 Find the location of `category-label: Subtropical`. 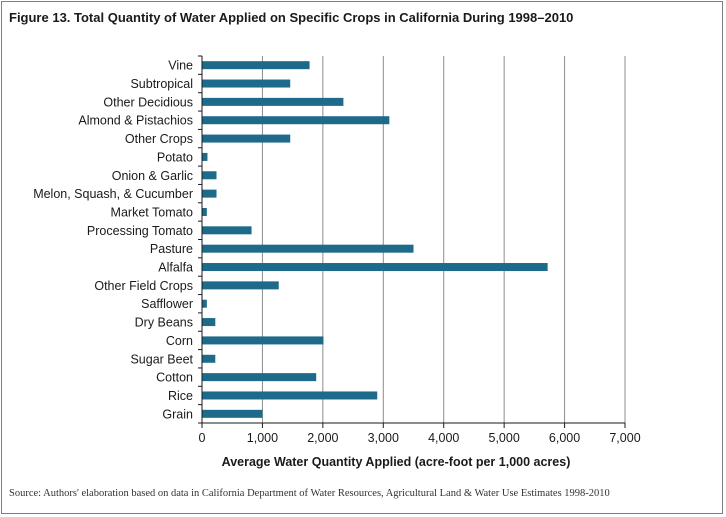

category-label: Subtropical is located at coordinates (161, 84).